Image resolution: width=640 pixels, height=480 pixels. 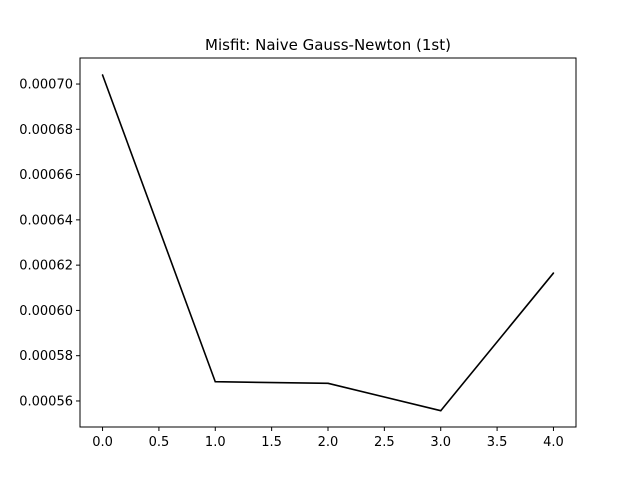 What do you see at coordinates (553, 442) in the screenshot?
I see `x-tick-label: 4.0` at bounding box center [553, 442].